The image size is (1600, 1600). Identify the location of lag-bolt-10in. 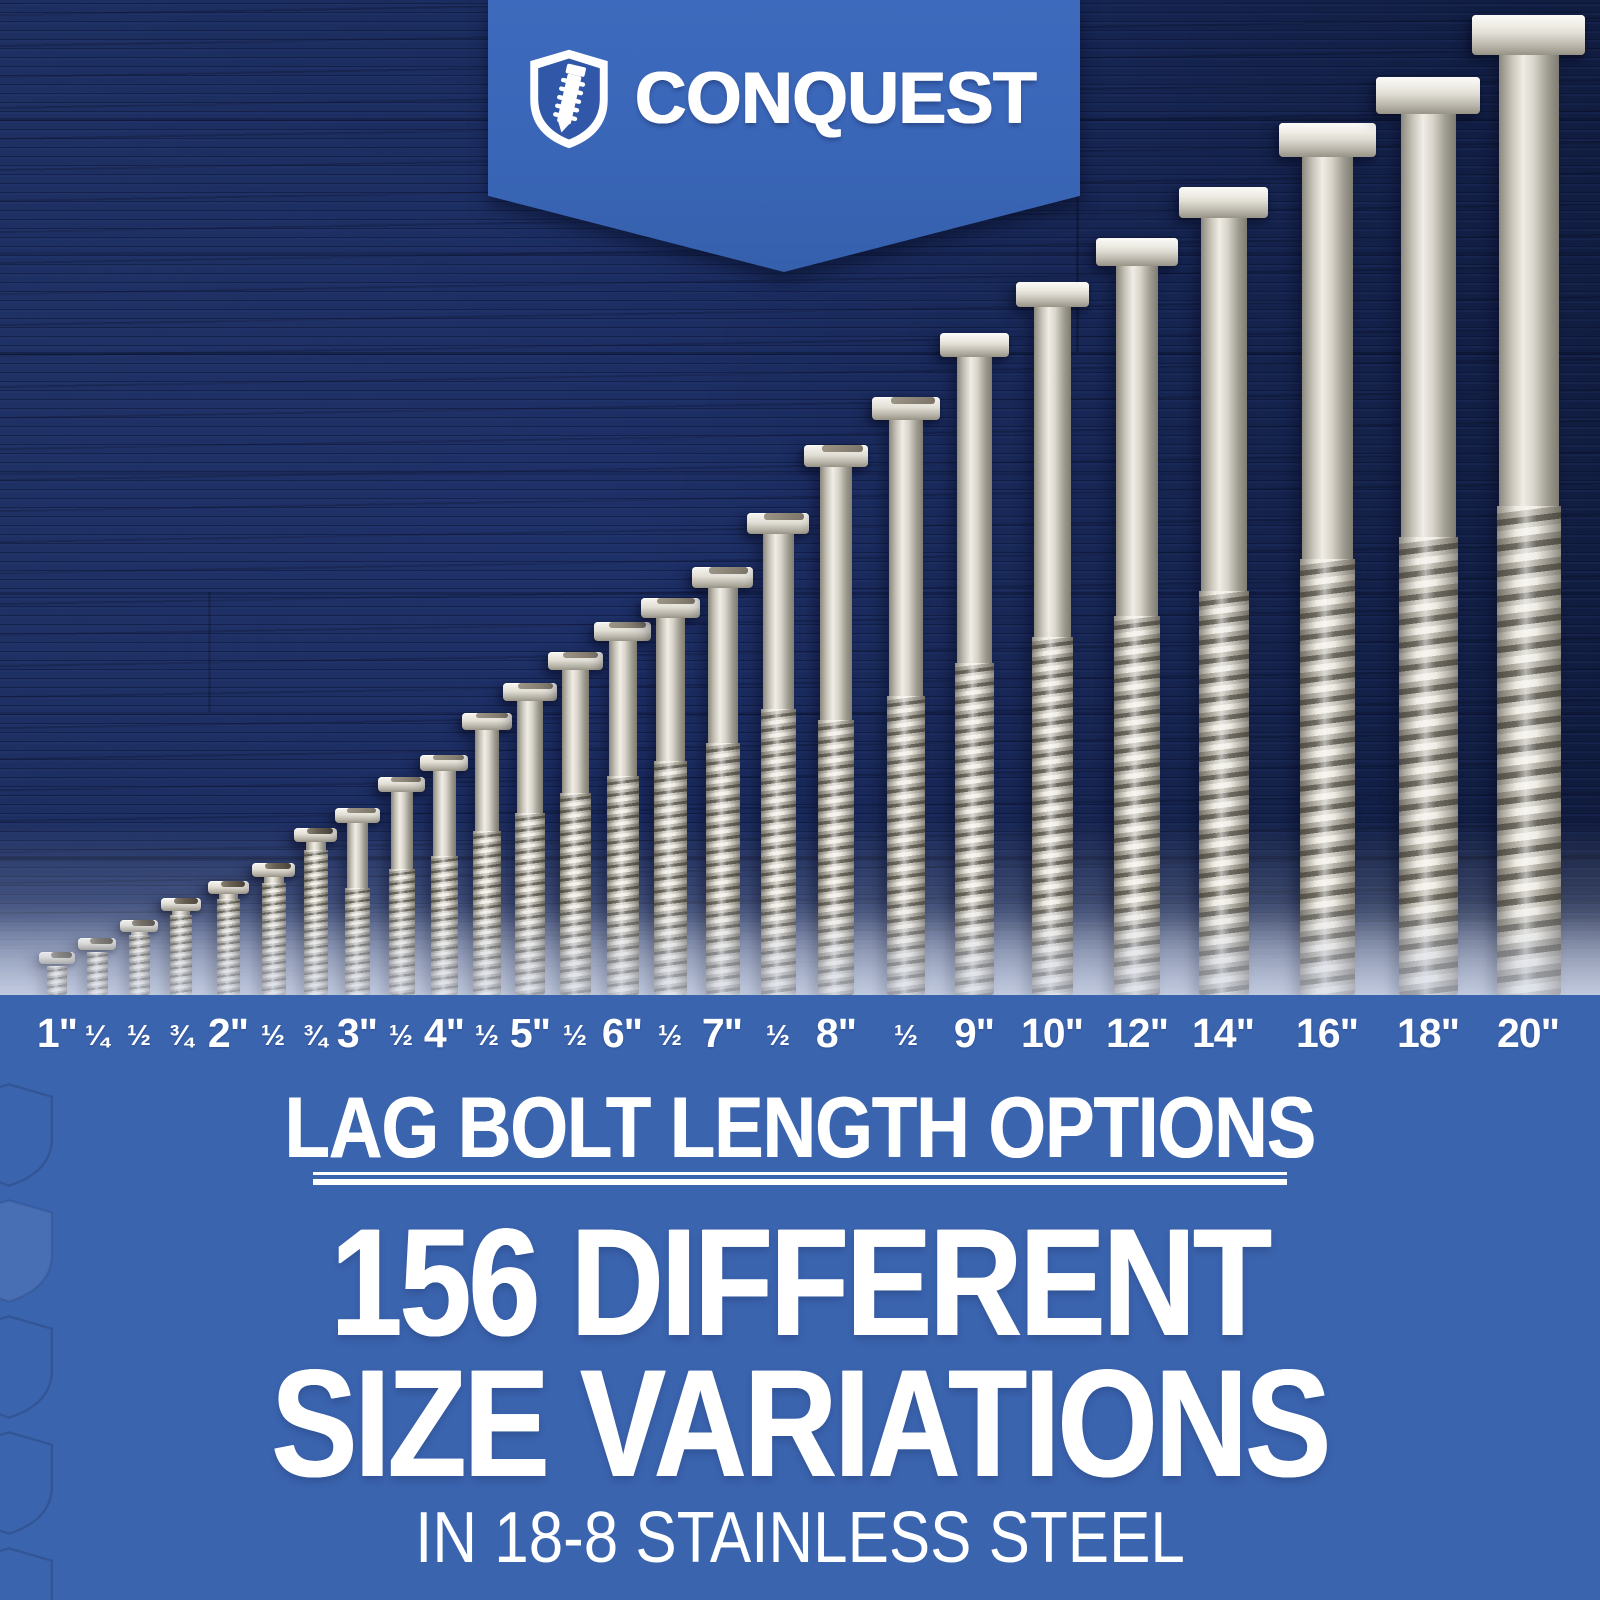
(1052, 638).